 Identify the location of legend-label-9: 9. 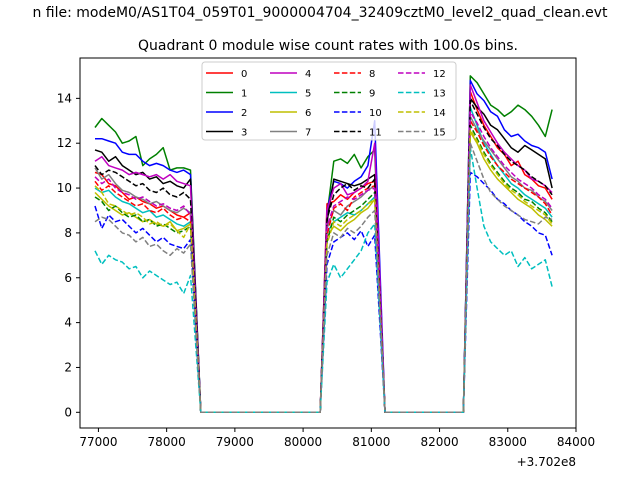
(372, 94).